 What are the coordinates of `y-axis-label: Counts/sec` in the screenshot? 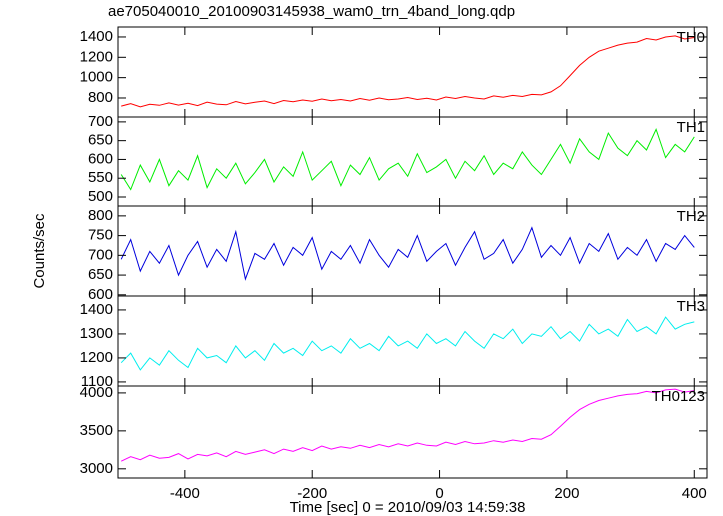 It's located at (39, 251).